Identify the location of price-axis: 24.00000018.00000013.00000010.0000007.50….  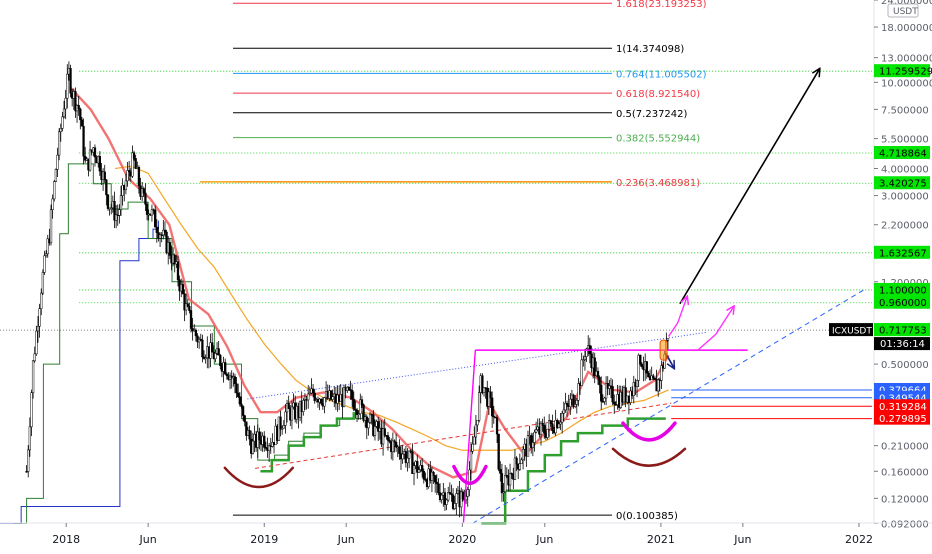
(902, 265).